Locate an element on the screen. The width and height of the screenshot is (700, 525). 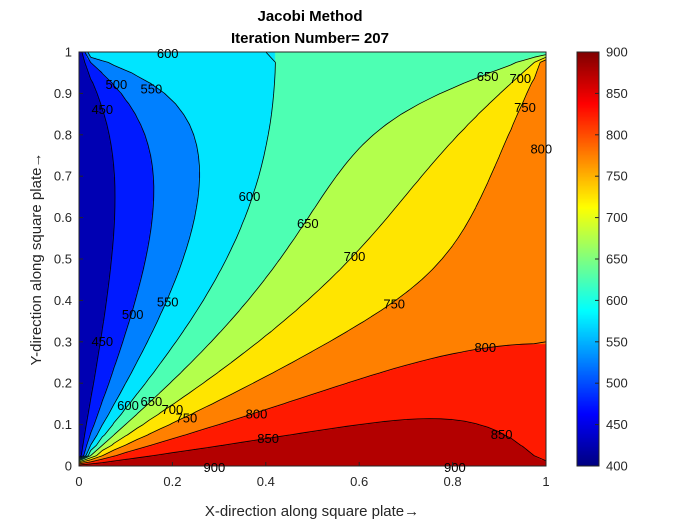
y-tick-label: 0.1 is located at coordinates (63, 424).